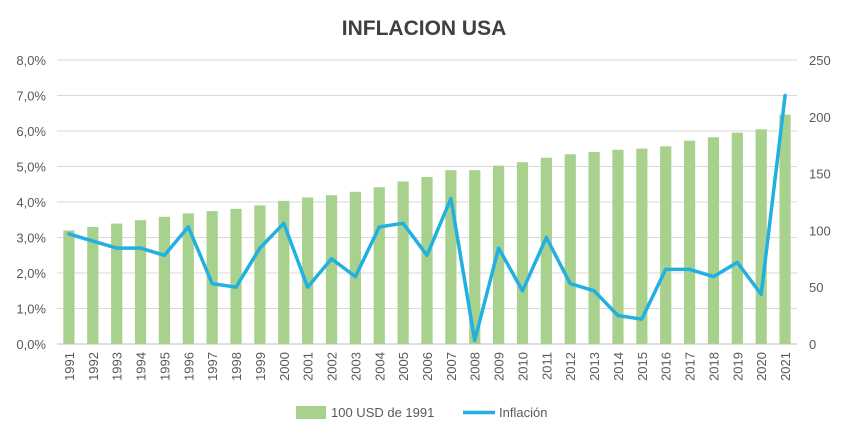 The image size is (849, 440). Describe the element at coordinates (713, 366) in the screenshot. I see `x-tick-label: 2018` at that location.